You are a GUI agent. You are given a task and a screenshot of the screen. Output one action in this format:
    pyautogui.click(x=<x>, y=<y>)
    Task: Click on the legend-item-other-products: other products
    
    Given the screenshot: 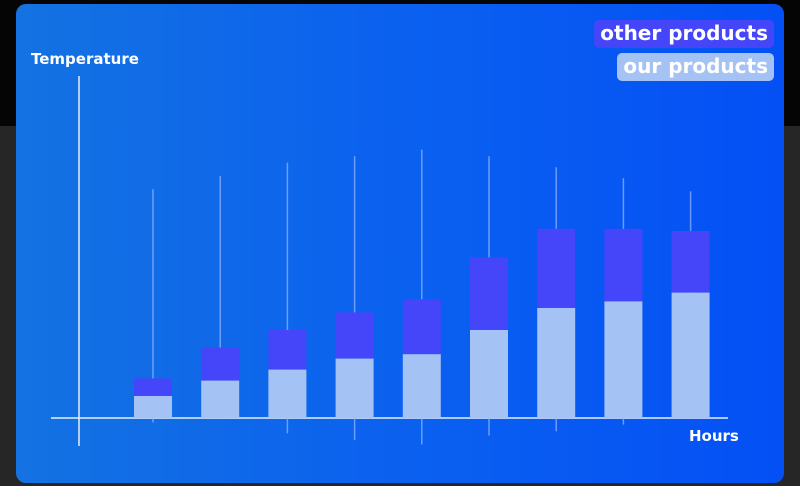 What is the action you would take?
    pyautogui.click(x=684, y=34)
    